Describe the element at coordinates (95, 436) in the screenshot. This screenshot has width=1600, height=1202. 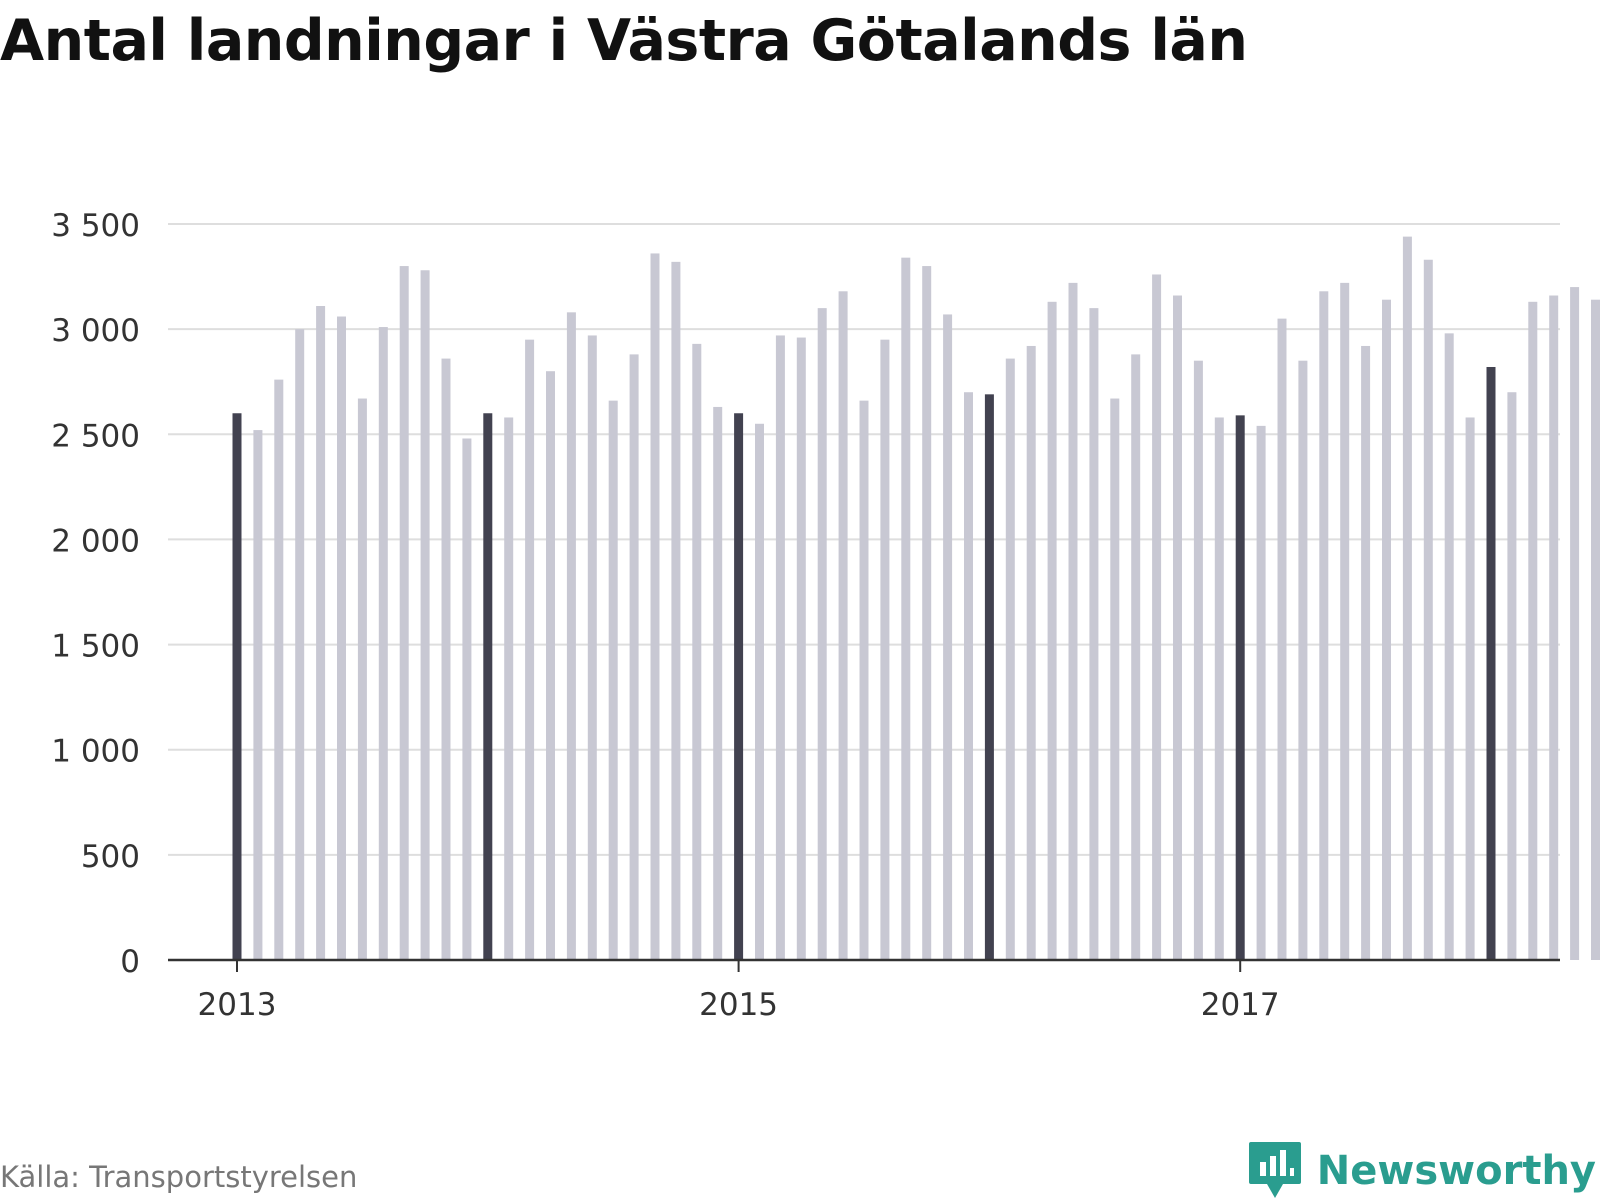
I see `y-tick-label: 2 500` at that location.